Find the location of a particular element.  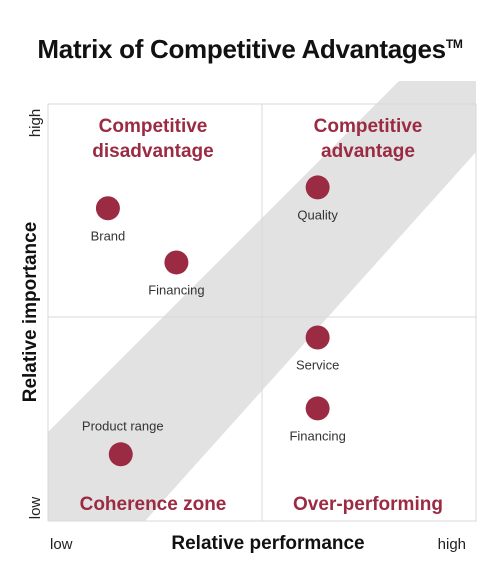

y-axis-low-label: low is located at coordinates (35, 508).